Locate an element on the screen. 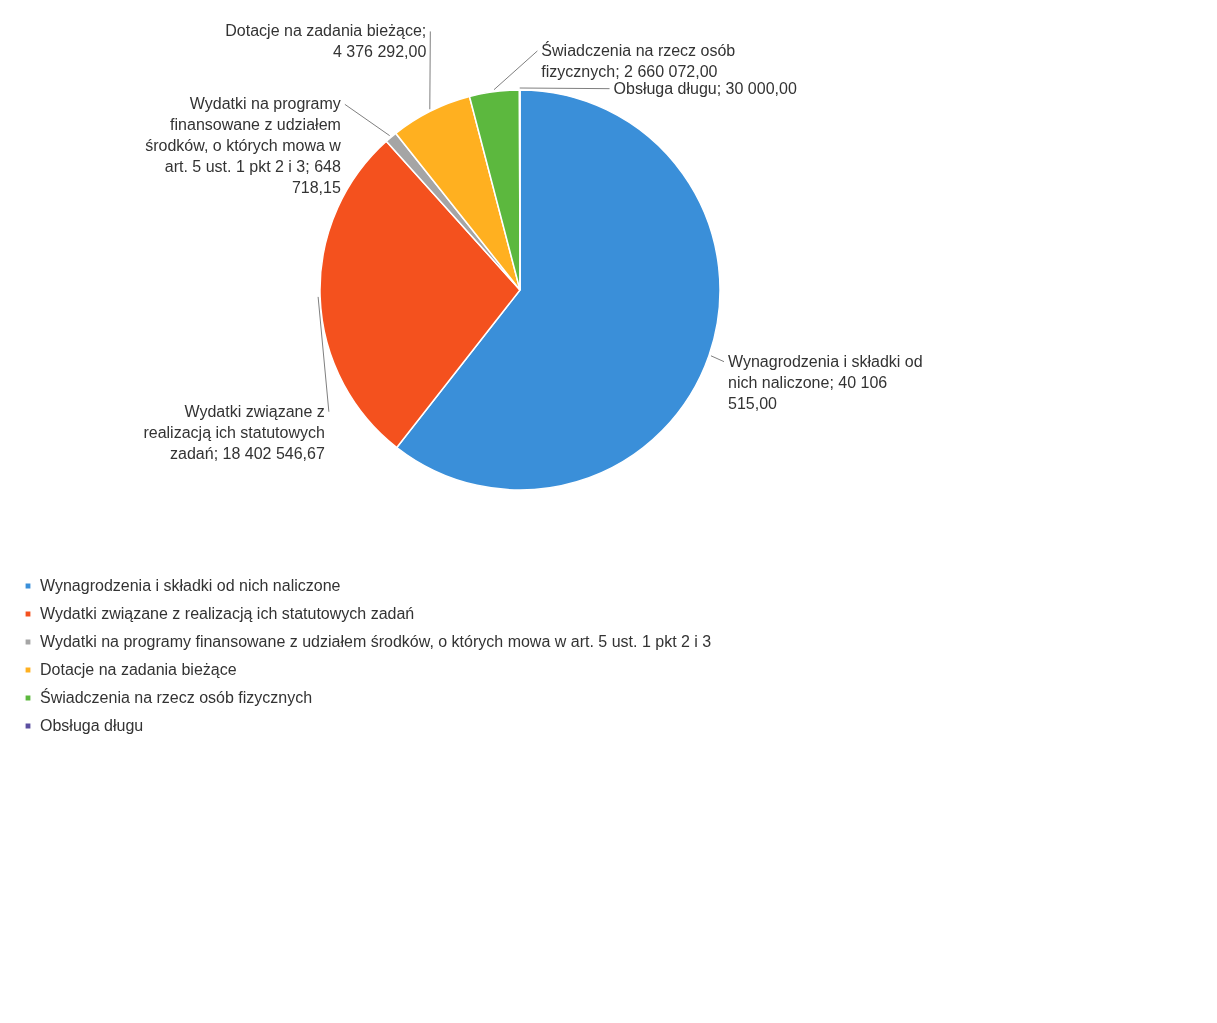 The width and height of the screenshot is (1217, 1023). data-label: Wydatki związane z realizacją ich statutowych zadań; 18 402 546,67 is located at coordinates (234, 432).